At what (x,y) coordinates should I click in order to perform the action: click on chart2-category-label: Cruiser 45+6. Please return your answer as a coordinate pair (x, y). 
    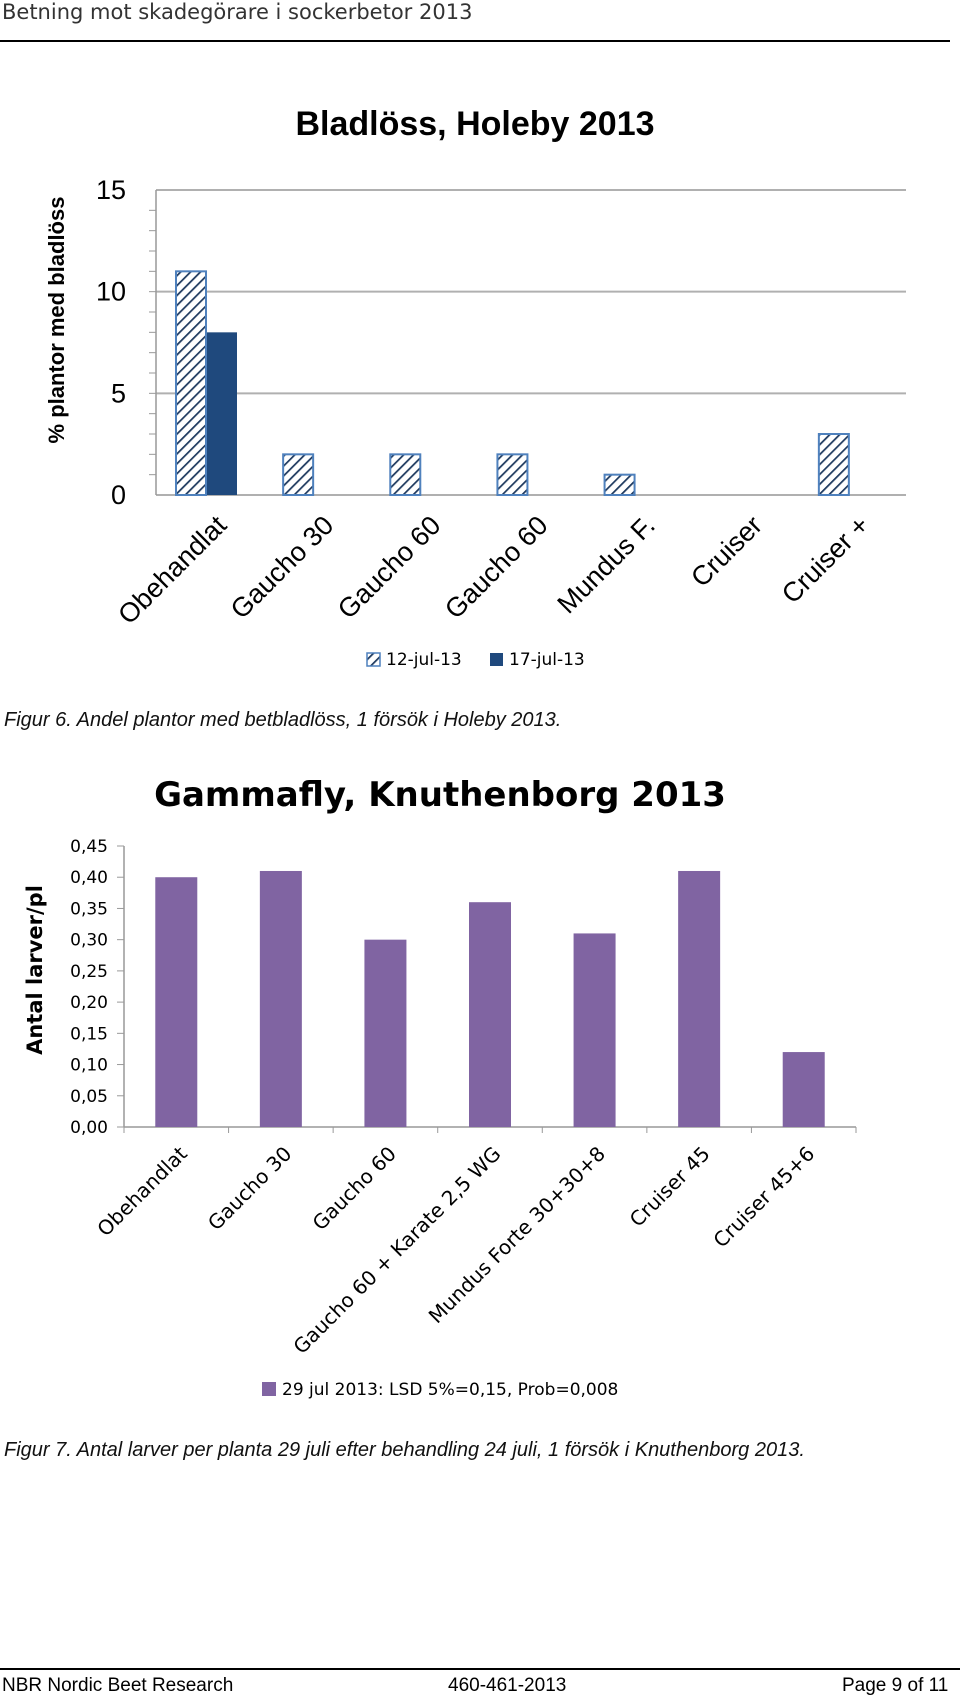
    Looking at the image, I should click on (763, 1197).